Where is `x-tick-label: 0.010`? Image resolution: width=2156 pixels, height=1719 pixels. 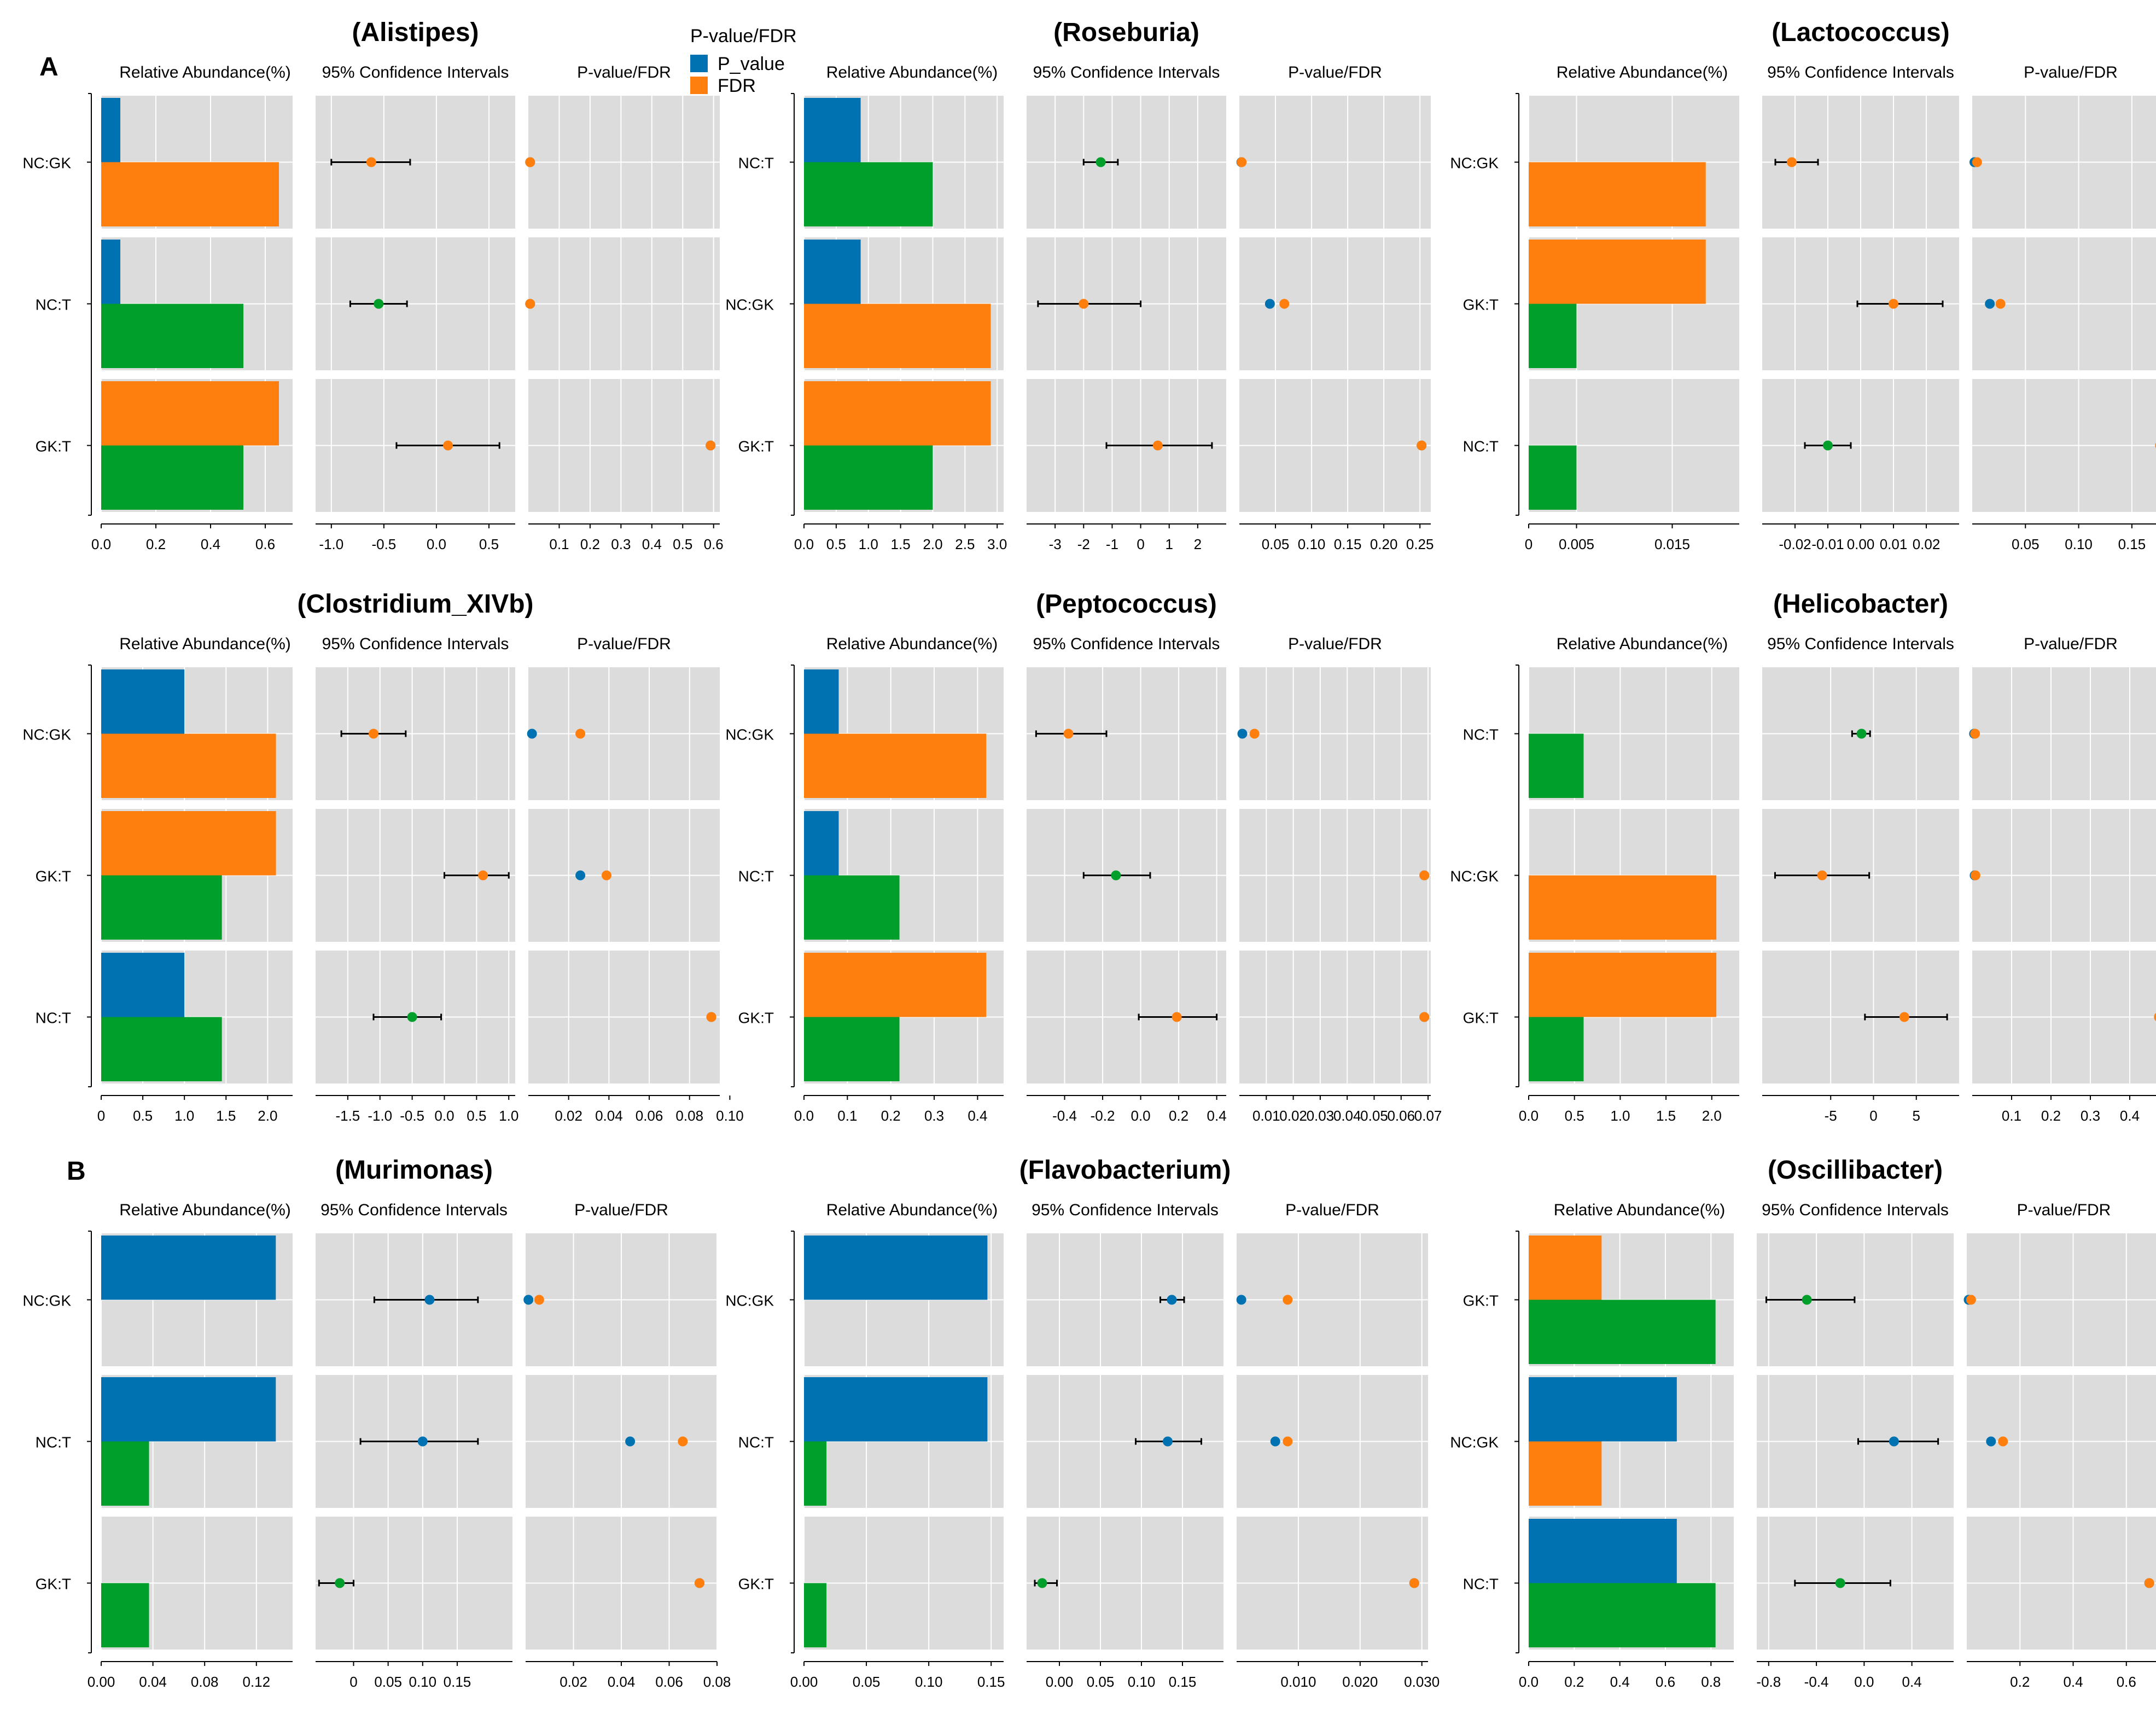 x-tick-label: 0.010 is located at coordinates (1298, 1682).